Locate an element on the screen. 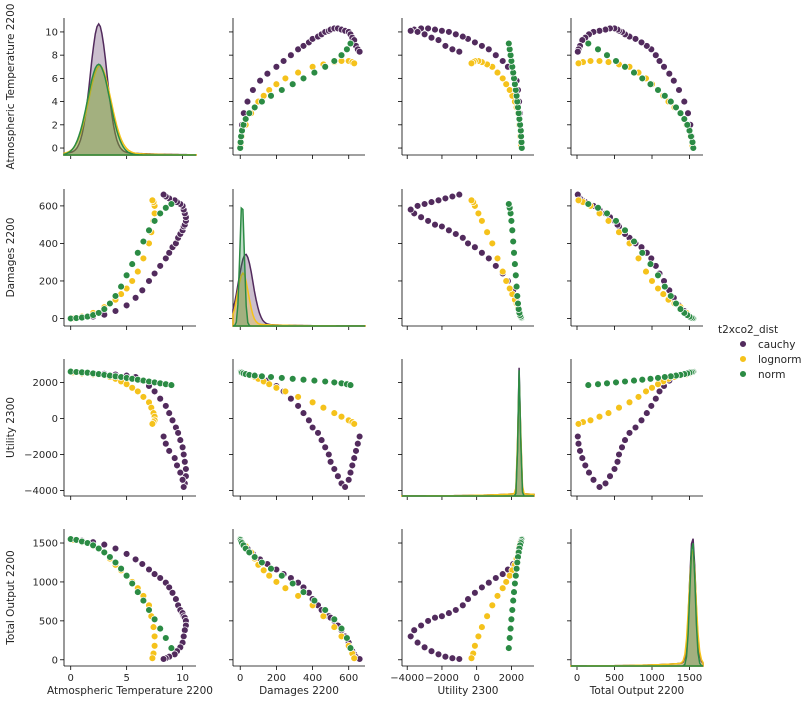 The image size is (808, 708). x-axis-label: Total Output 2200 is located at coordinates (636, 691).